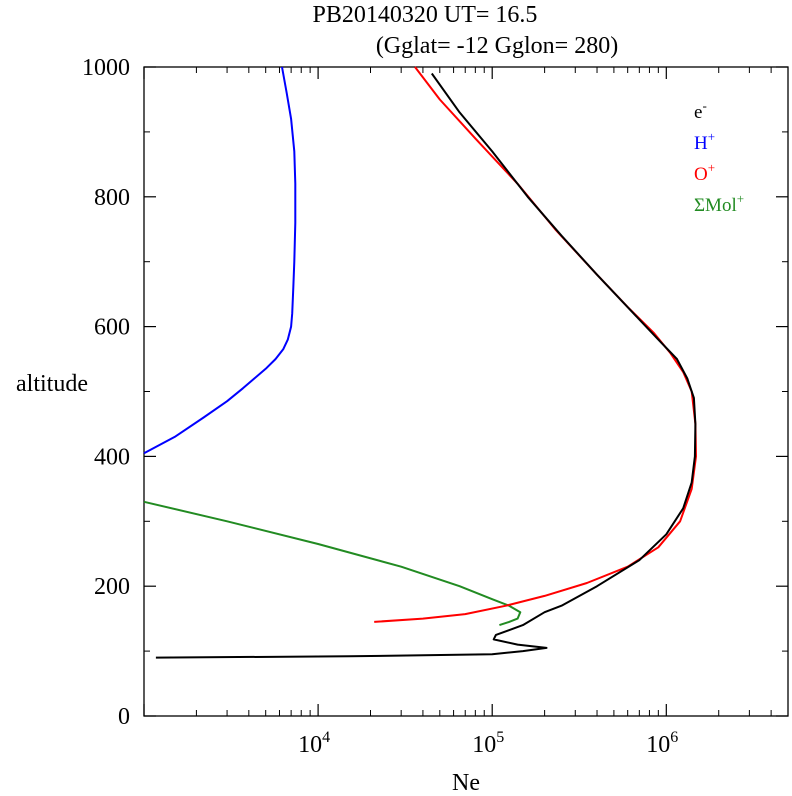 This screenshot has width=792, height=796. I want to click on y-tick-label: 0, so click(124, 717).